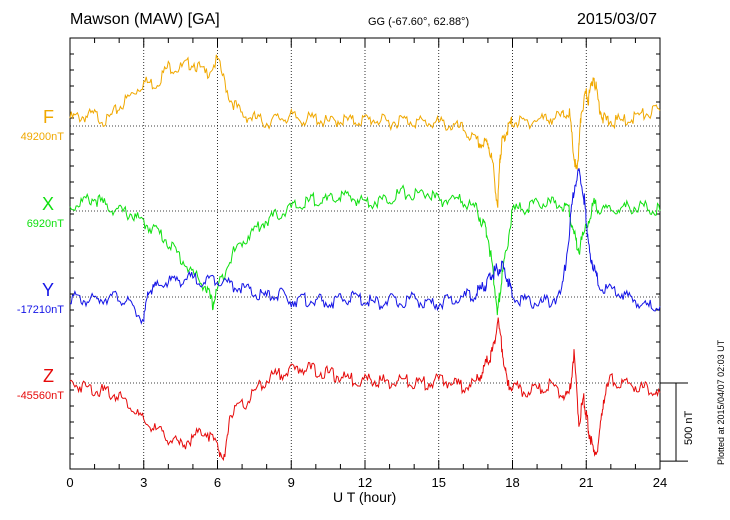 This screenshot has height=520, width=730. Describe the element at coordinates (47, 290) in the screenshot. I see `channel-label-y: Y` at that location.